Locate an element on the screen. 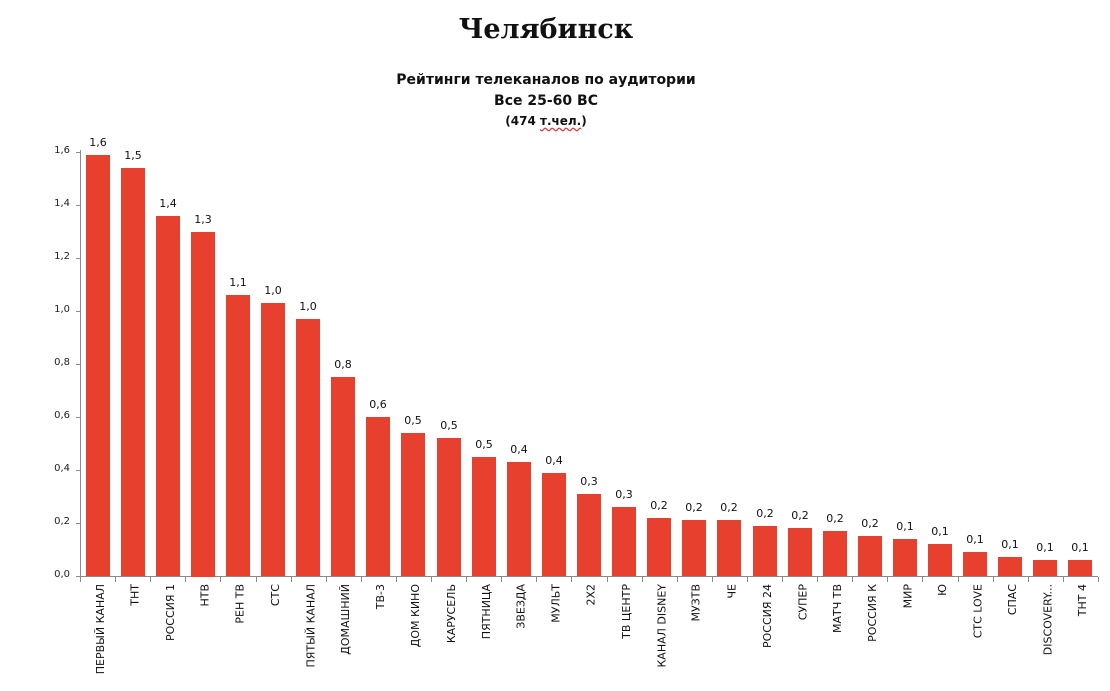  x-category-label-wrap: МУЛЬТ is located at coordinates (554, 636).